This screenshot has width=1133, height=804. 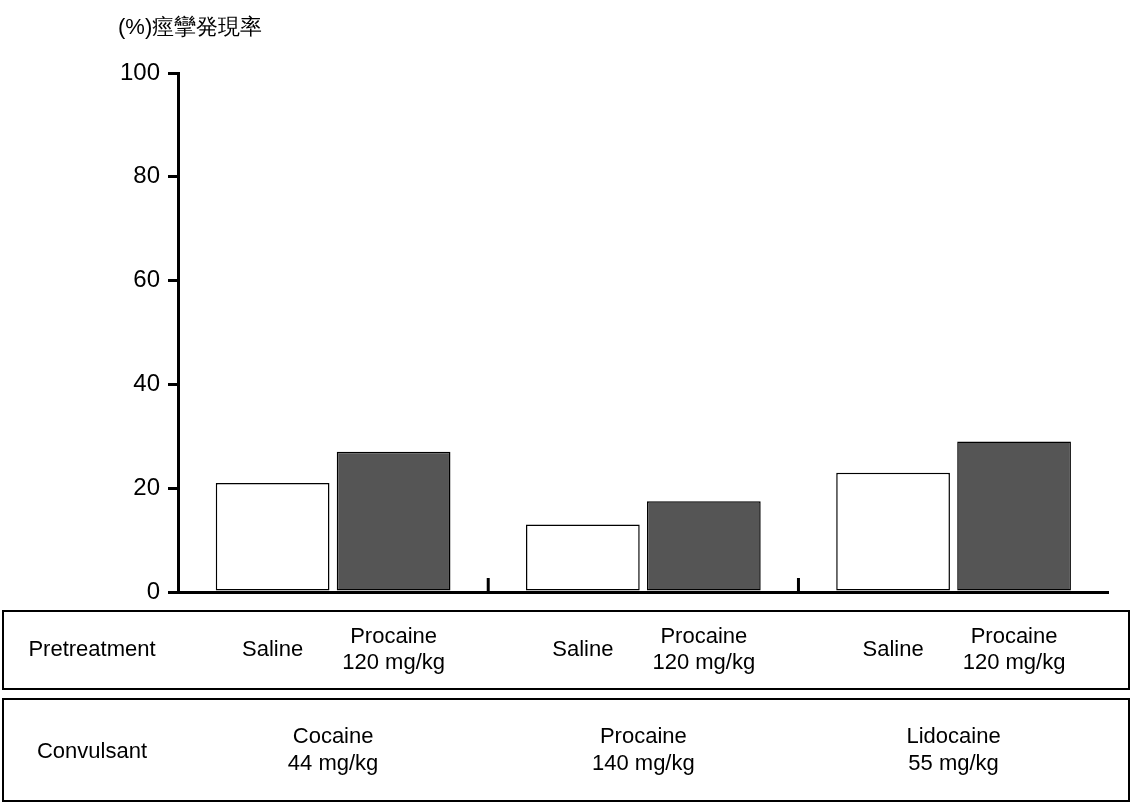 What do you see at coordinates (393, 649) in the screenshot?
I see `series-label: Procaine 120 mg/kg` at bounding box center [393, 649].